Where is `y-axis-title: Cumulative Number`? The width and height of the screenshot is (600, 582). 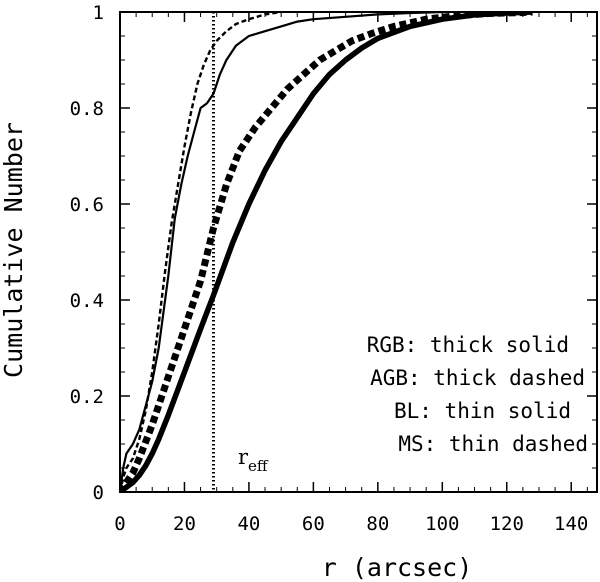 y-axis-title: Cumulative Number is located at coordinates (14, 250).